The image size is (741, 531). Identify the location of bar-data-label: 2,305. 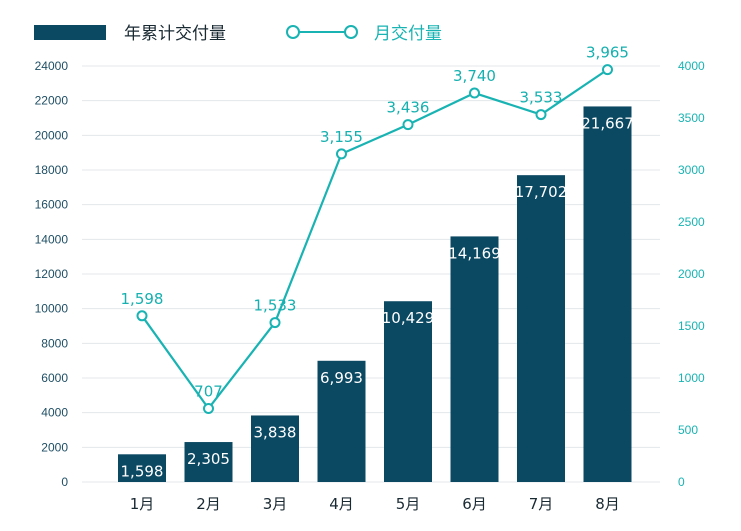
(208, 459).